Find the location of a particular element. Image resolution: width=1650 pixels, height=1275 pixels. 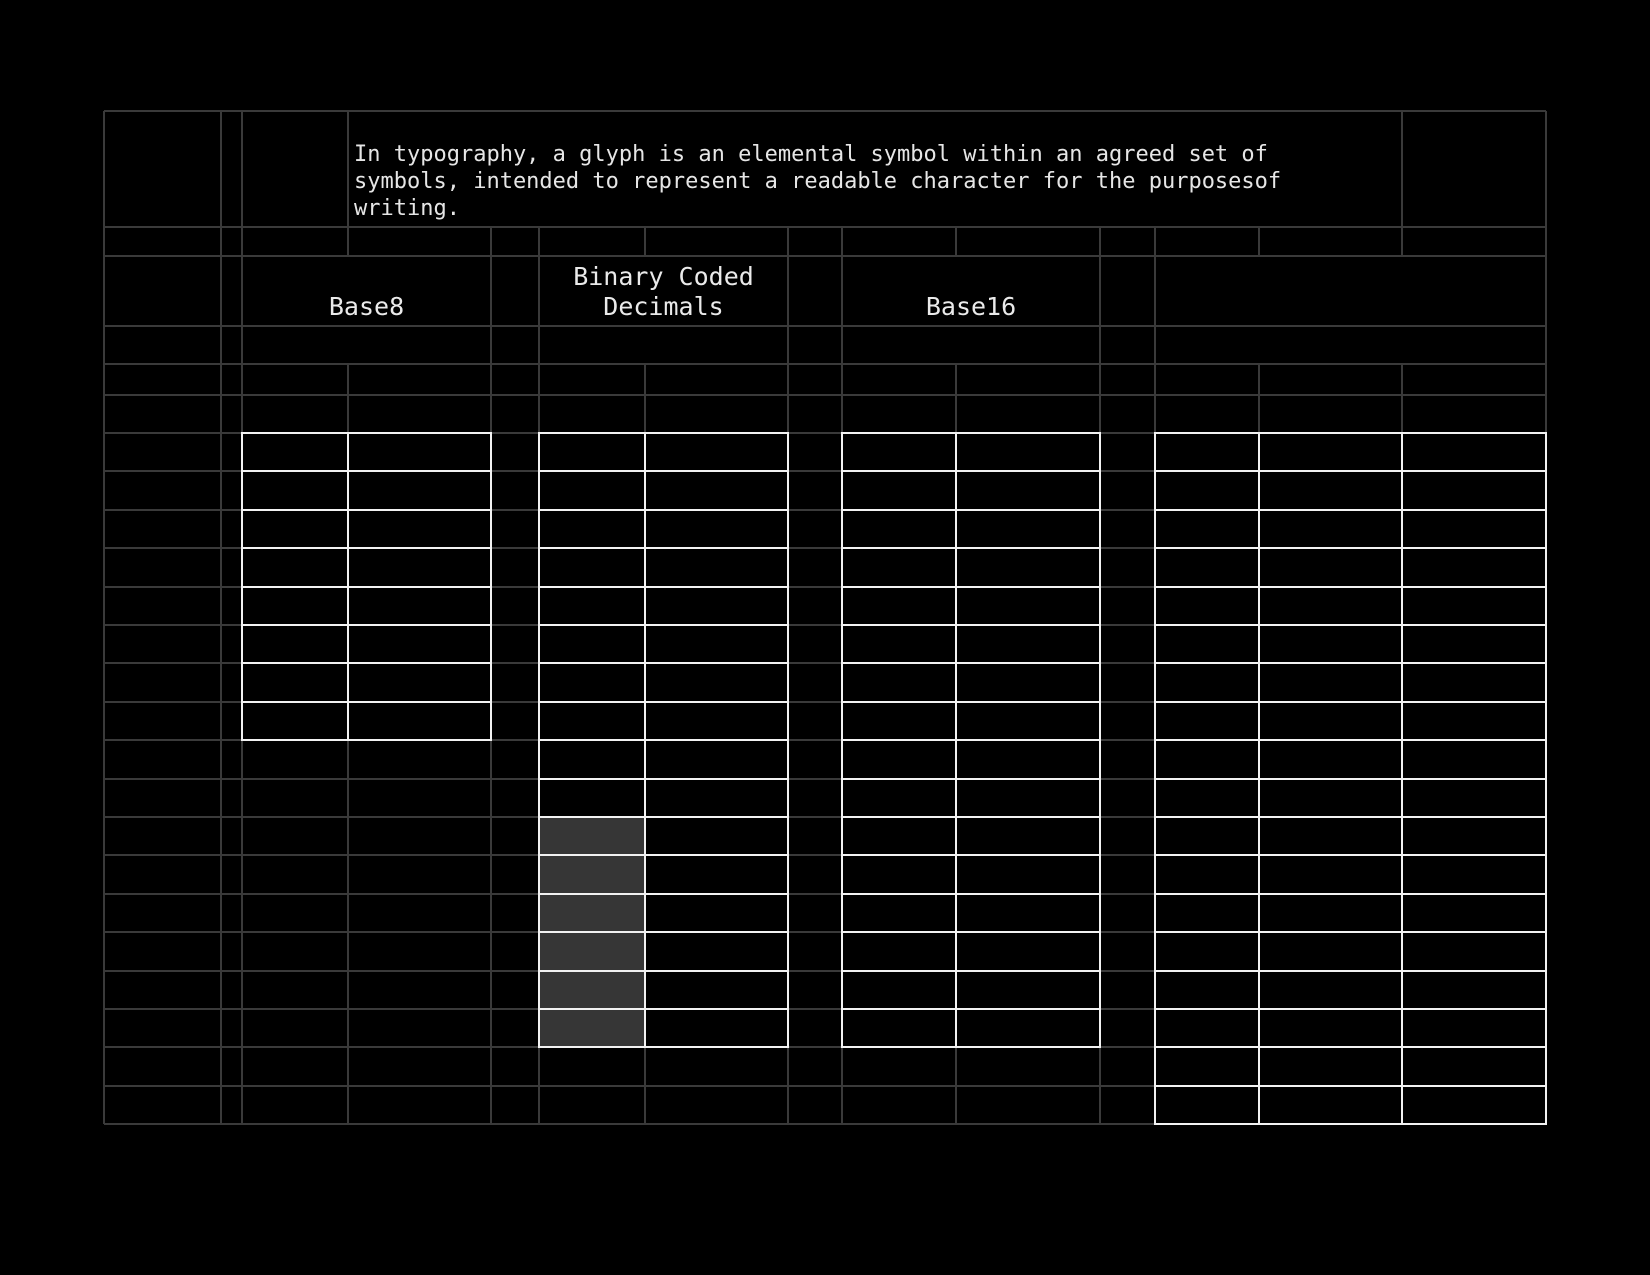

hex-subtitle is located at coordinates (971, 345).